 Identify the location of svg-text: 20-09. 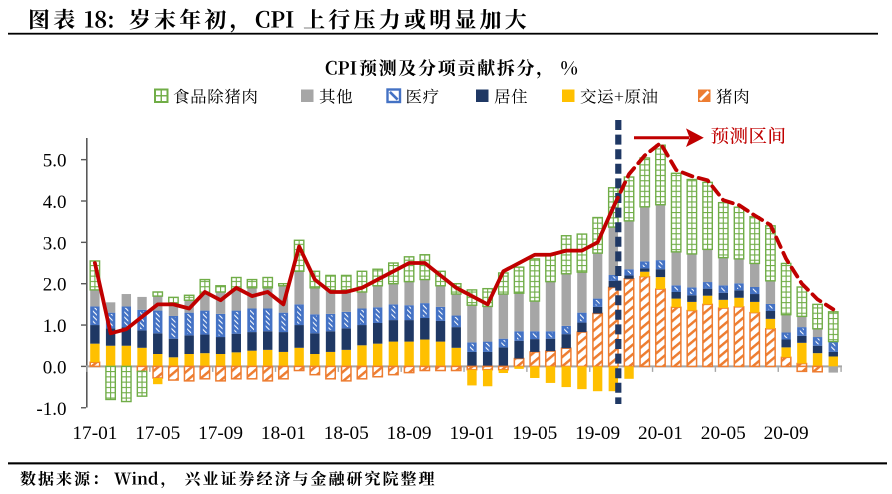
(786, 433).